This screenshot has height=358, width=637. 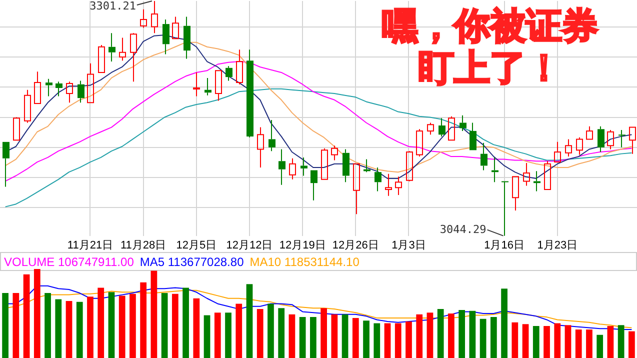 I want to click on x-tick-label: 1月23日, so click(x=557, y=245).